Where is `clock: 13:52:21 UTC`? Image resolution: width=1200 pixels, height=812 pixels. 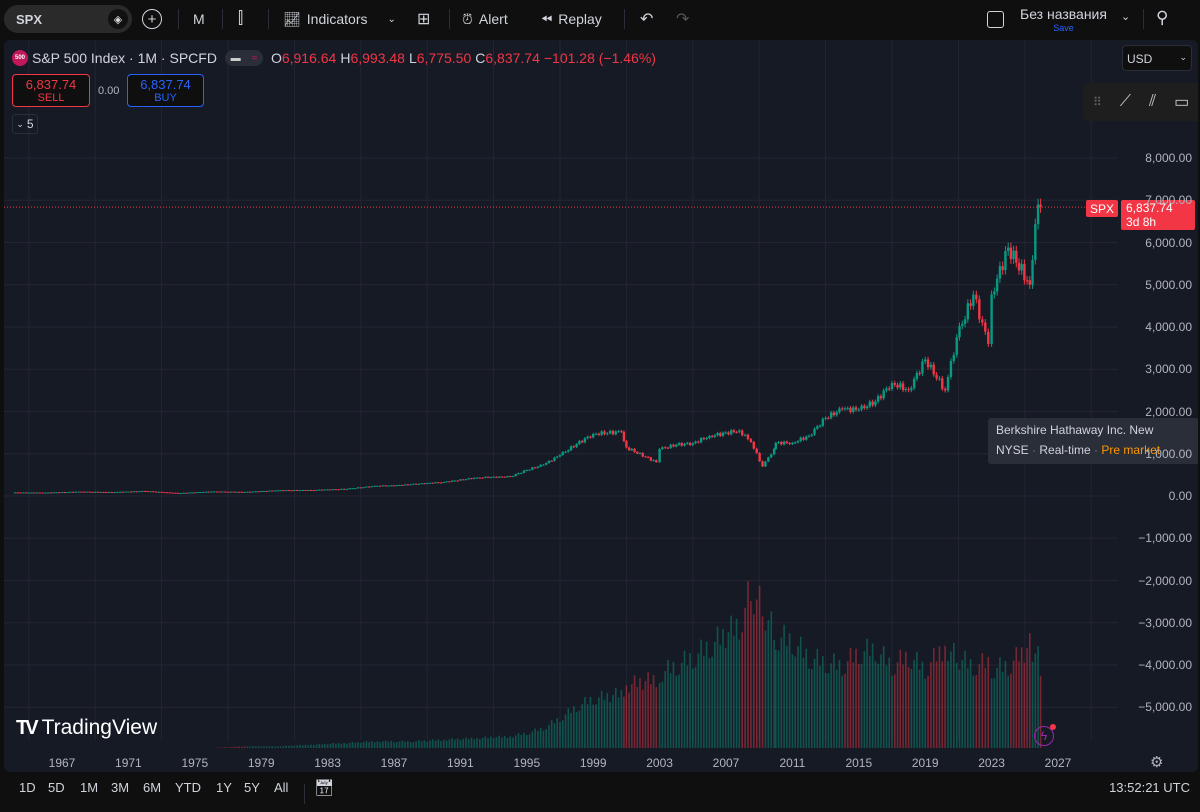 clock: 13:52:21 UTC is located at coordinates (1149, 787).